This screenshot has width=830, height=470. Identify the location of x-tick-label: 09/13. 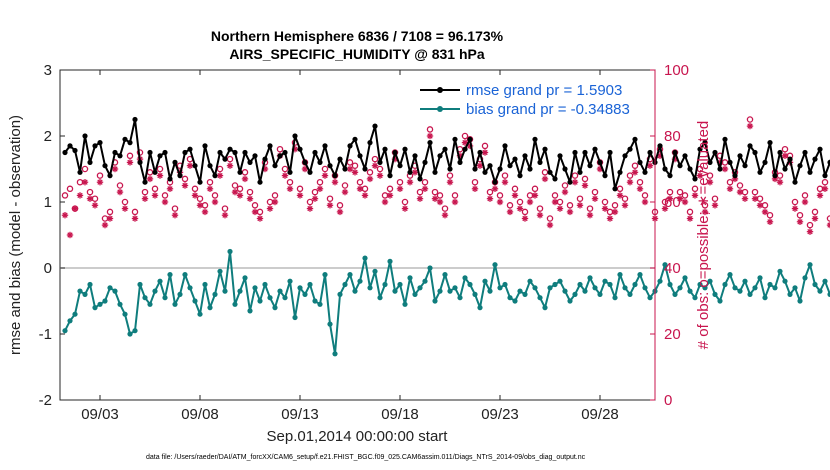
(300, 414).